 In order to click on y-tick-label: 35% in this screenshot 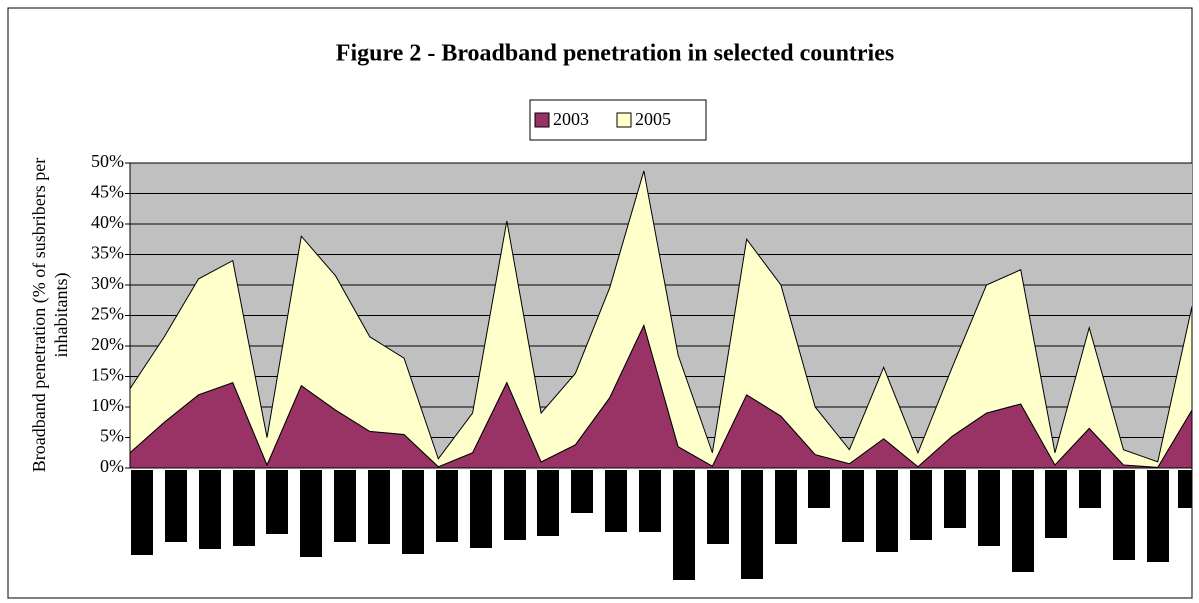, I will do `click(107, 253)`.